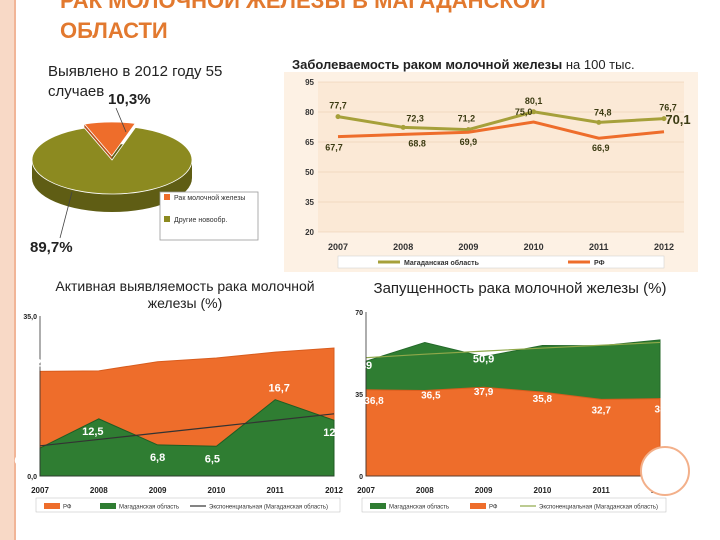  What do you see at coordinates (333, 333) in the screenshot?
I see `det-label-0-5: 28,0` at bounding box center [333, 333].